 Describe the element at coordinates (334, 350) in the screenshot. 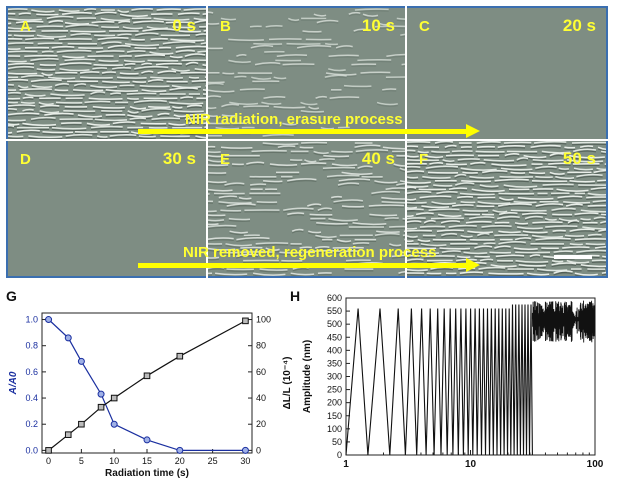

I see `y-tick-label: 400` at that location.